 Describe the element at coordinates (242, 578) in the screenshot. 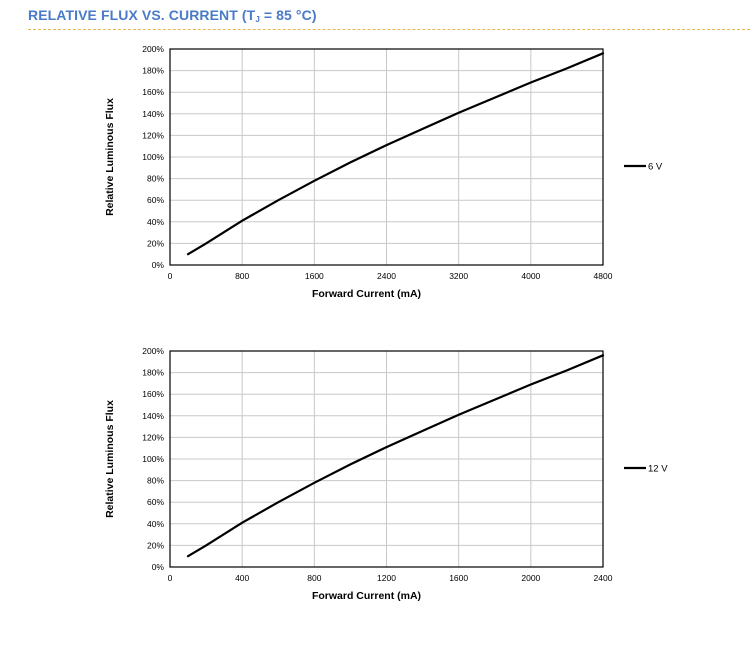

I see `x-tick-label: 400` at that location.